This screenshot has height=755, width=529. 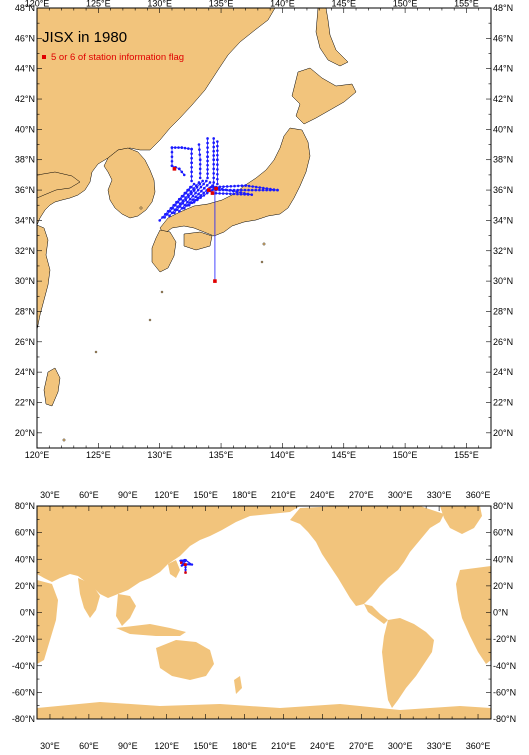 I want to click on bottom-y-tick-label: 40°N, so click(x=25, y=559).